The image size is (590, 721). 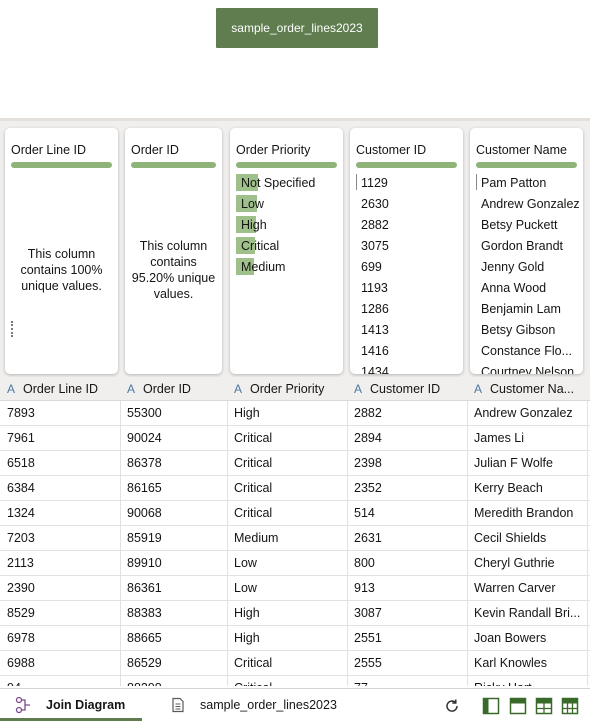 I want to click on layout-top-panel-icon, so click(x=518, y=706).